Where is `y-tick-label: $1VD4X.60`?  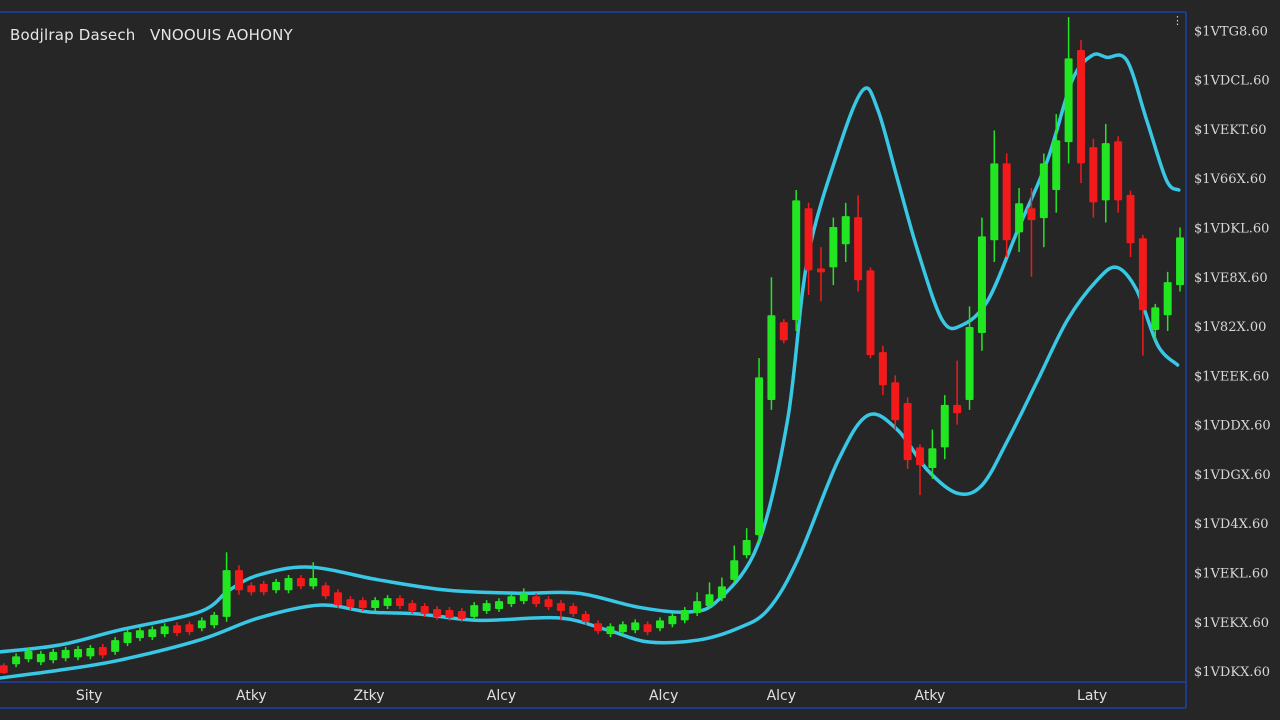
y-tick-label: $1VD4X.60 is located at coordinates (1231, 524).